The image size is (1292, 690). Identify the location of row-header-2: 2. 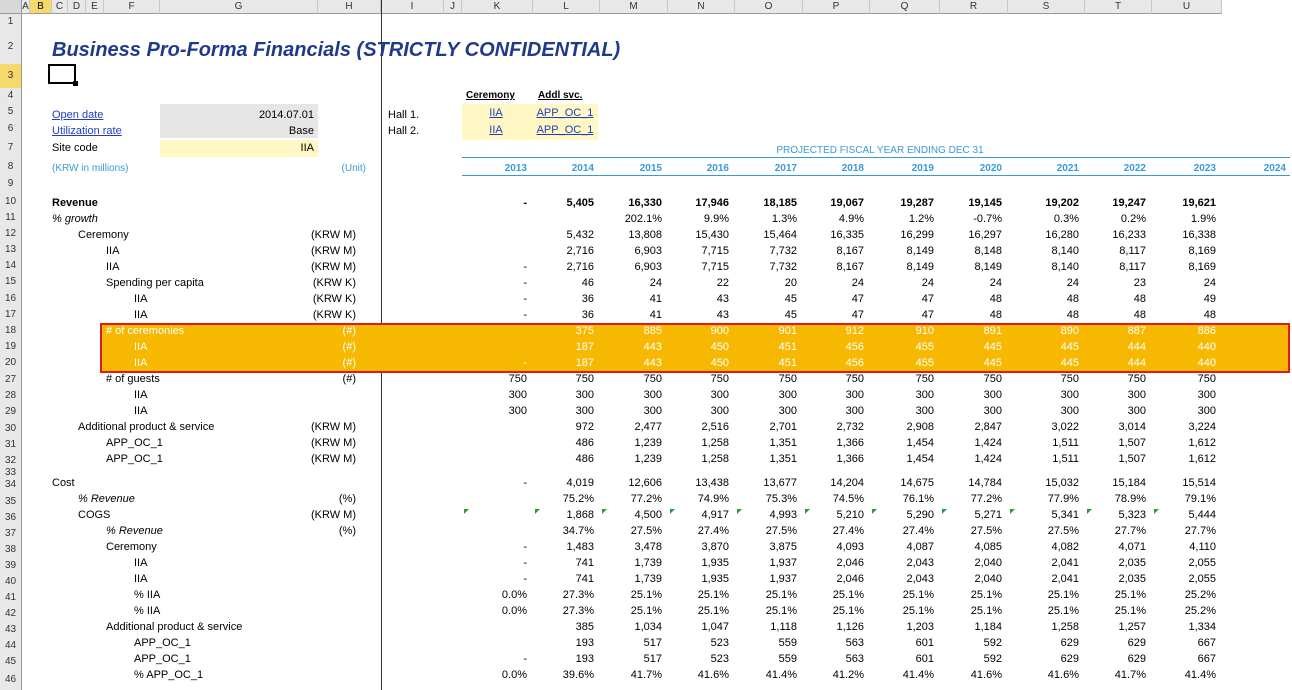
(11, 47).